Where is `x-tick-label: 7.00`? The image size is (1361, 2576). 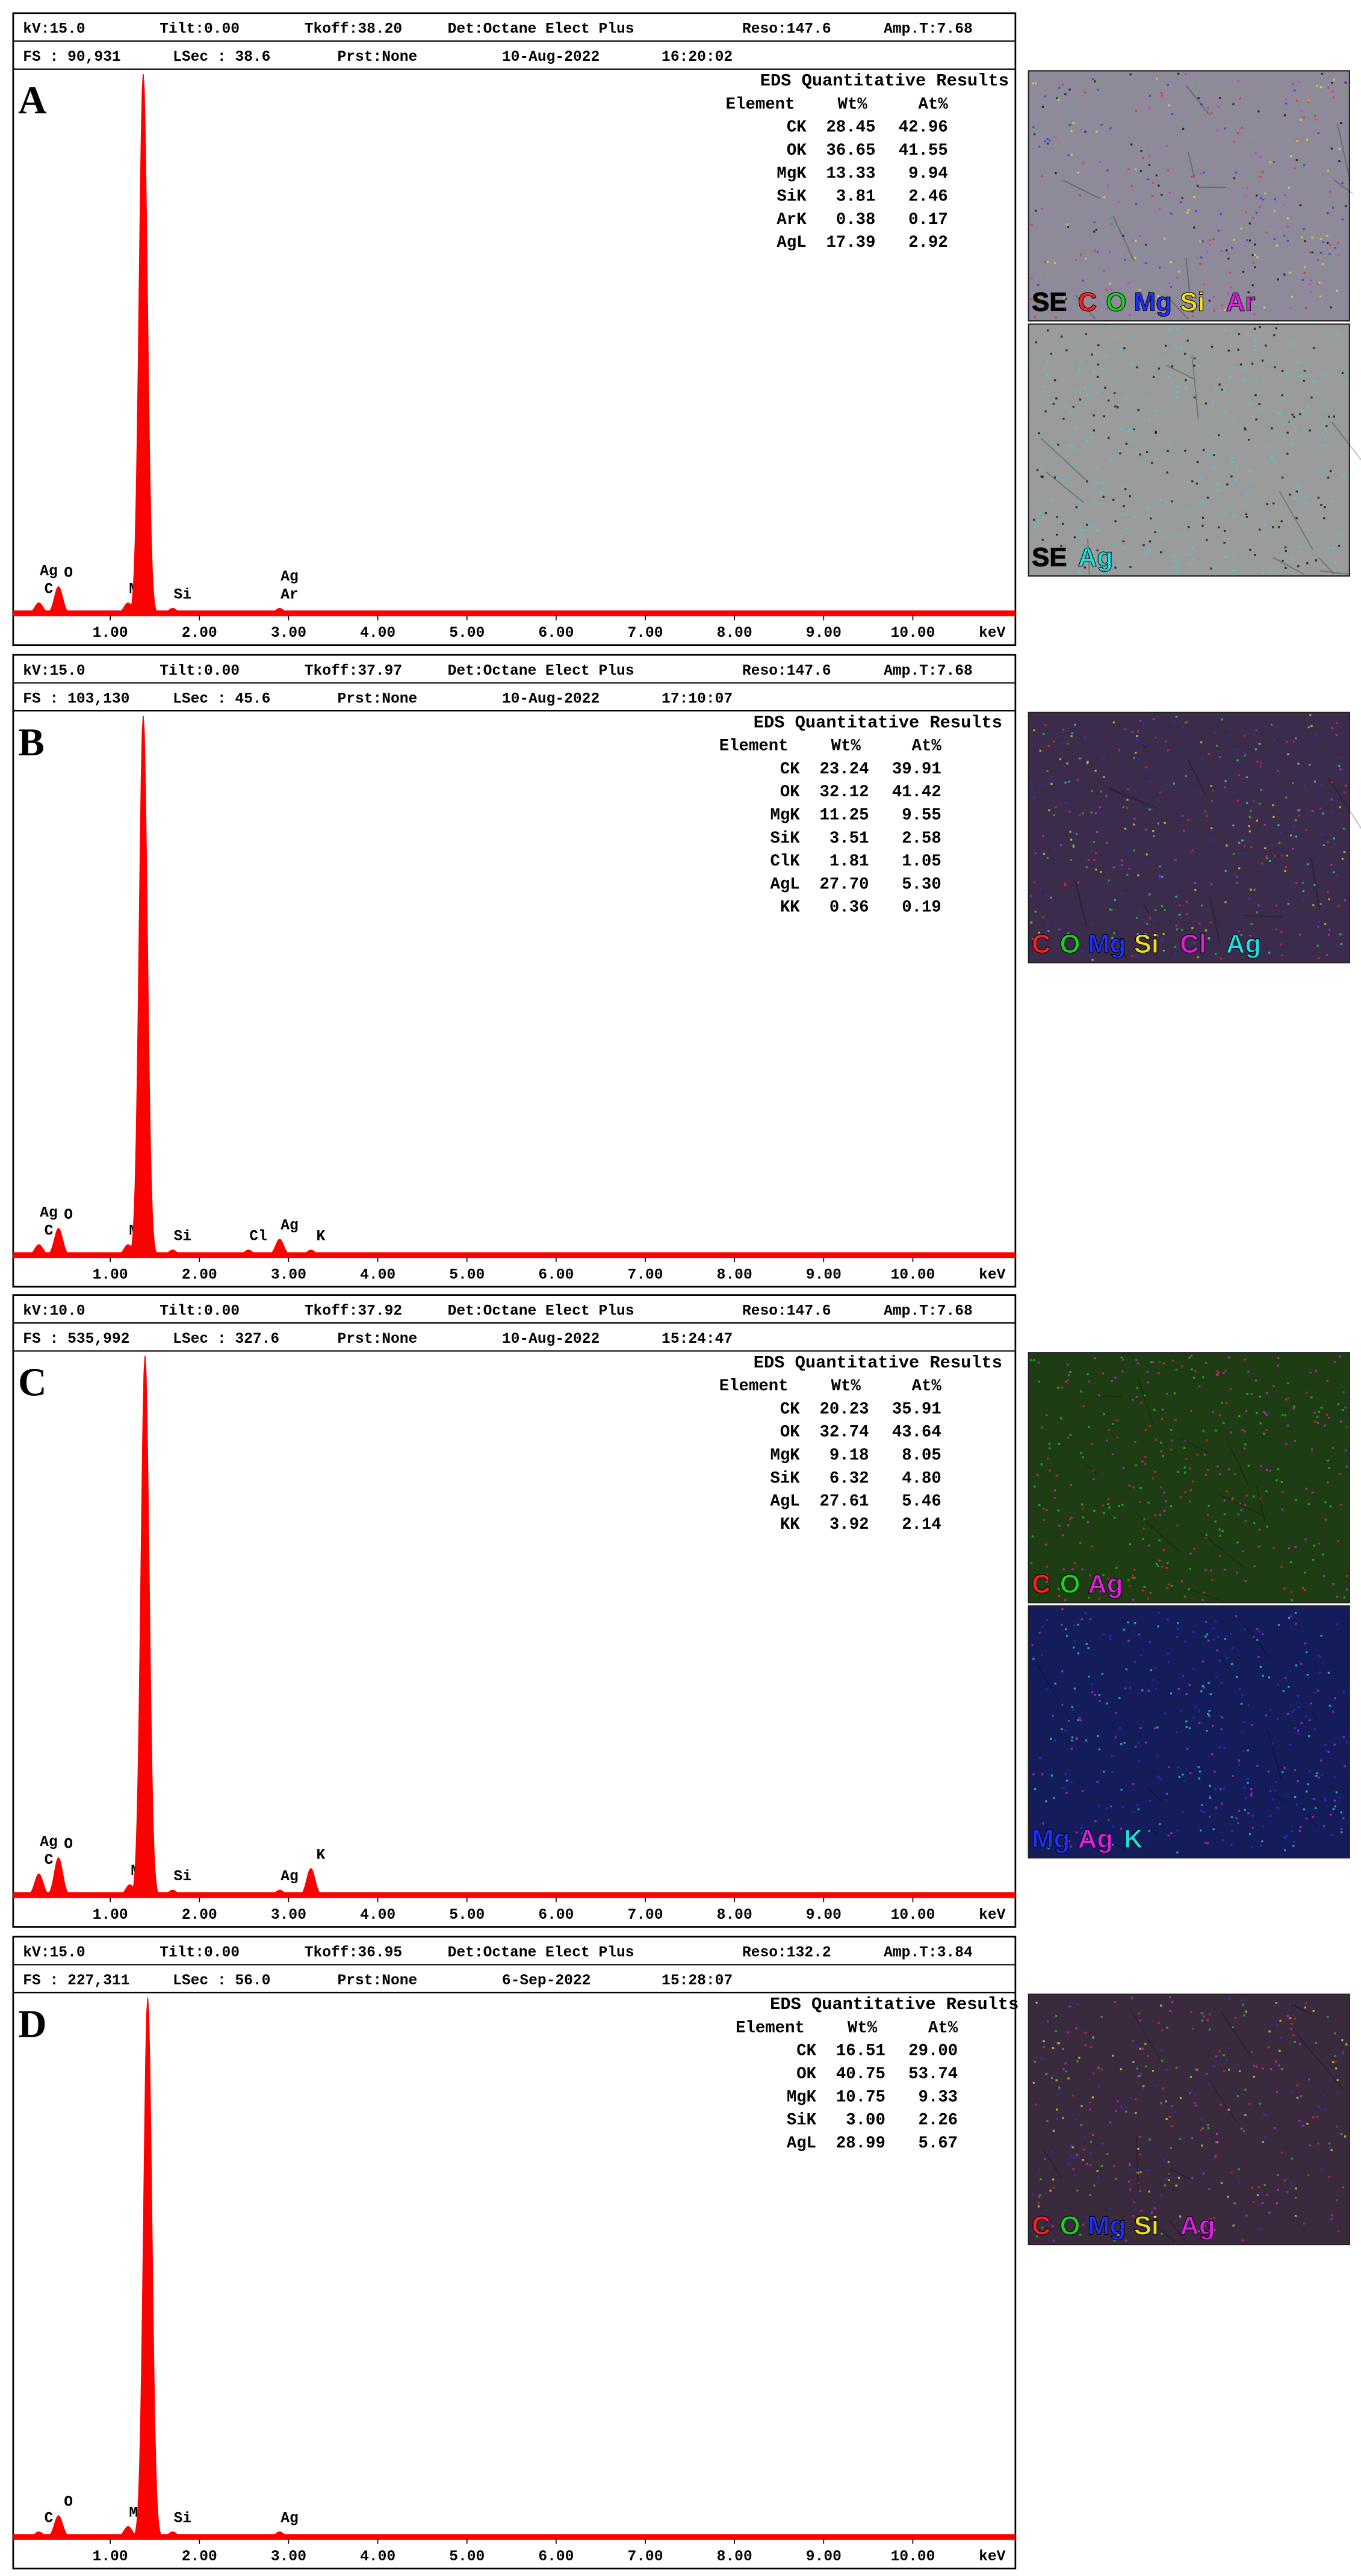
x-tick-label: 7.00 is located at coordinates (645, 633).